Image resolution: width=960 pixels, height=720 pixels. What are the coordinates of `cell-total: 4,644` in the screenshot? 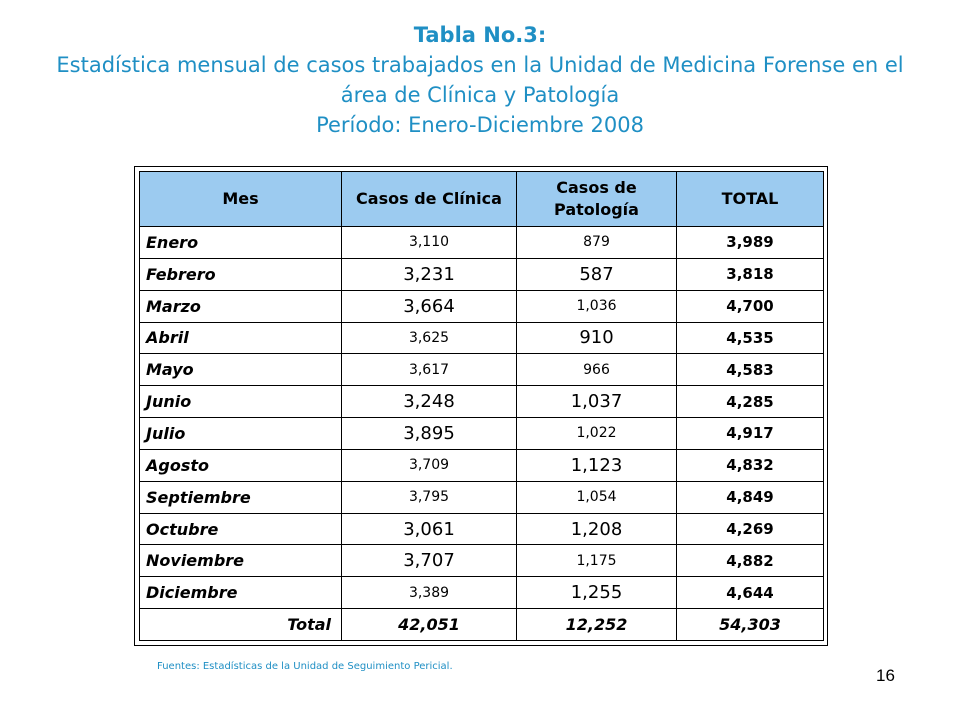 It's located at (750, 593).